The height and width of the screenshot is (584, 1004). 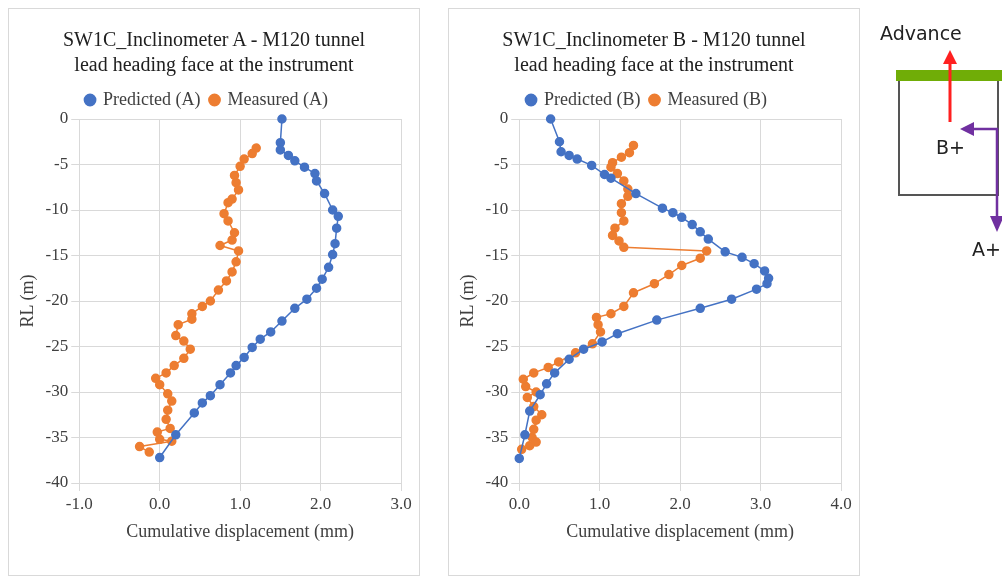 What do you see at coordinates (152, 99) in the screenshot?
I see `legend-label: Predicted (A)` at bounding box center [152, 99].